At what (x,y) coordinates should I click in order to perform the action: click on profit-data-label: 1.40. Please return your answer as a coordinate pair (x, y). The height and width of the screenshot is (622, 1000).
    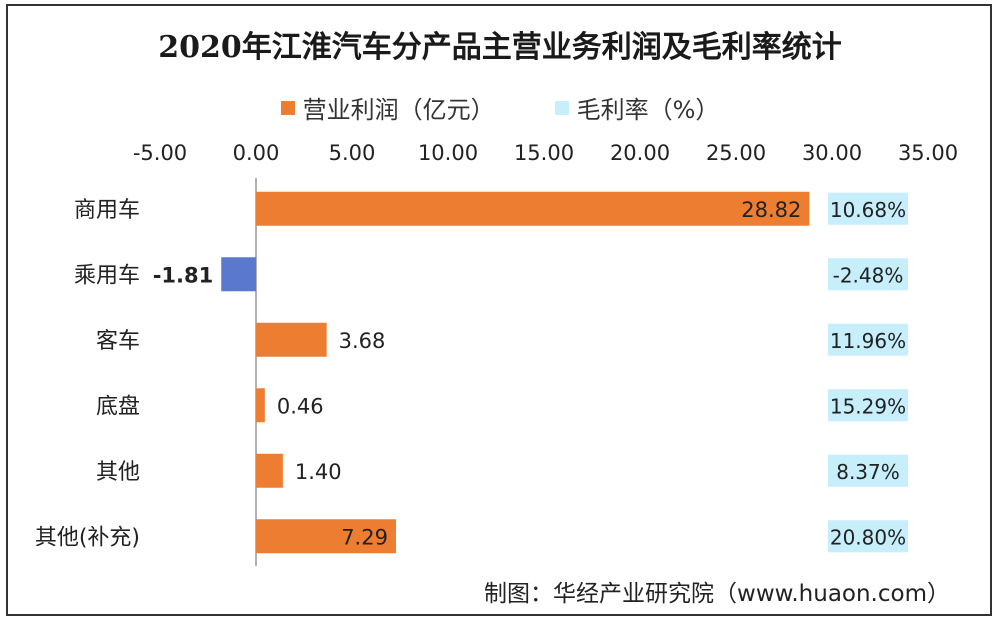
    Looking at the image, I should click on (318, 472).